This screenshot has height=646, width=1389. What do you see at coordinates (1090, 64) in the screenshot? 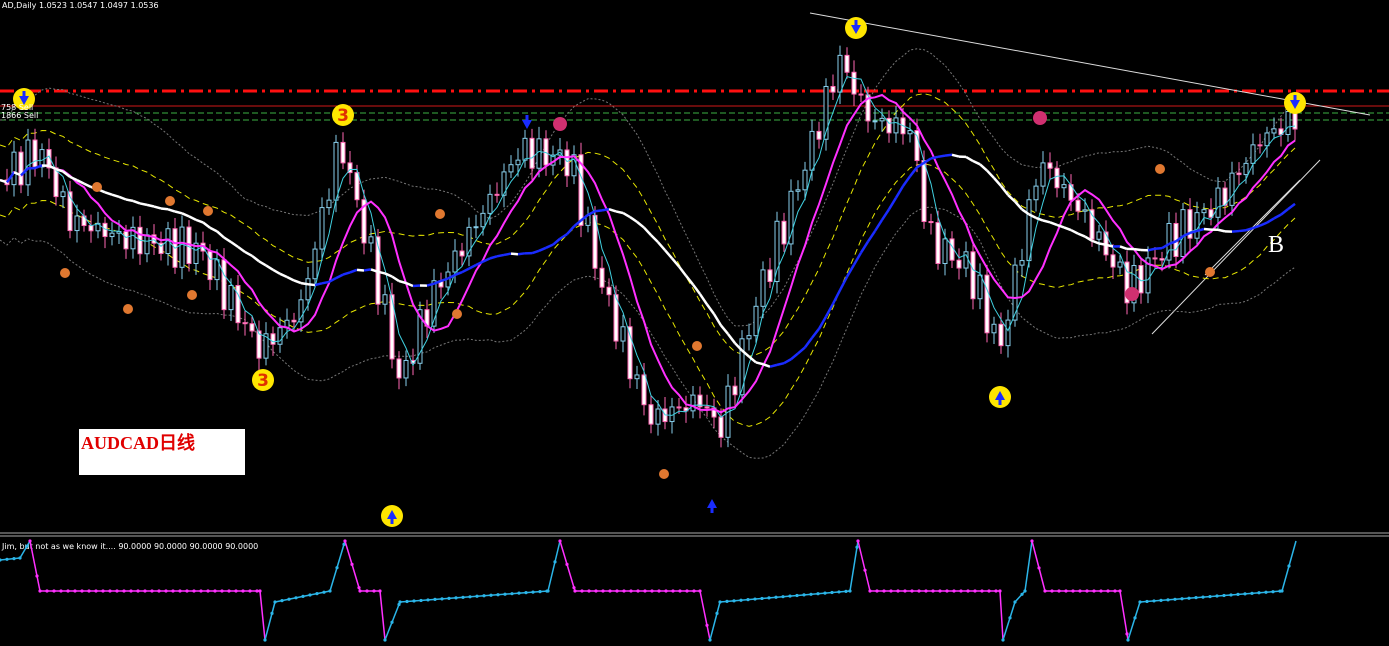
I see `trend-line` at bounding box center [1090, 64].